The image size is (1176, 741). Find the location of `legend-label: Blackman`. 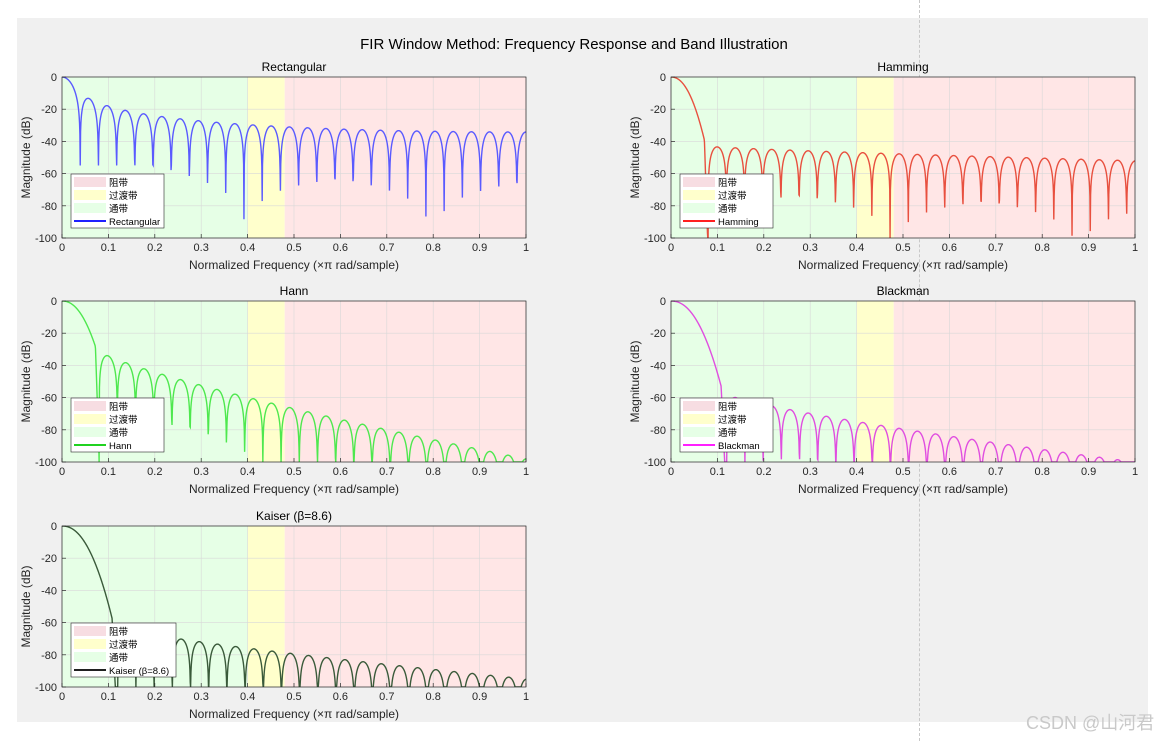

legend-label: Blackman is located at coordinates (739, 446).